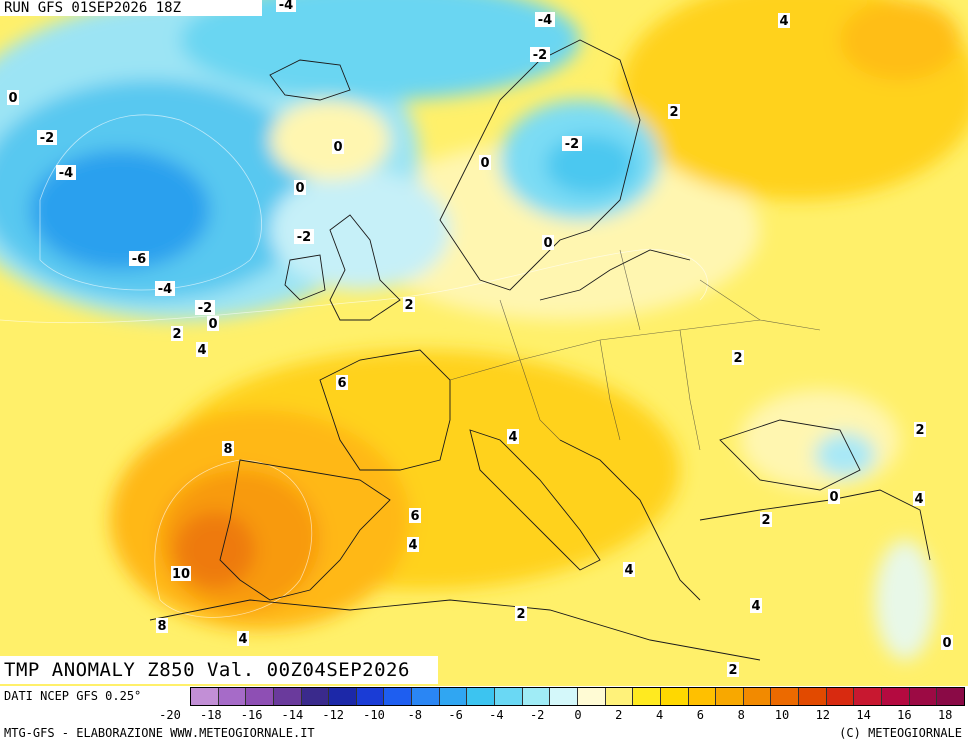 This screenshot has width=968, height=745. I want to click on scale-tick-label: -4, so click(496, 715).